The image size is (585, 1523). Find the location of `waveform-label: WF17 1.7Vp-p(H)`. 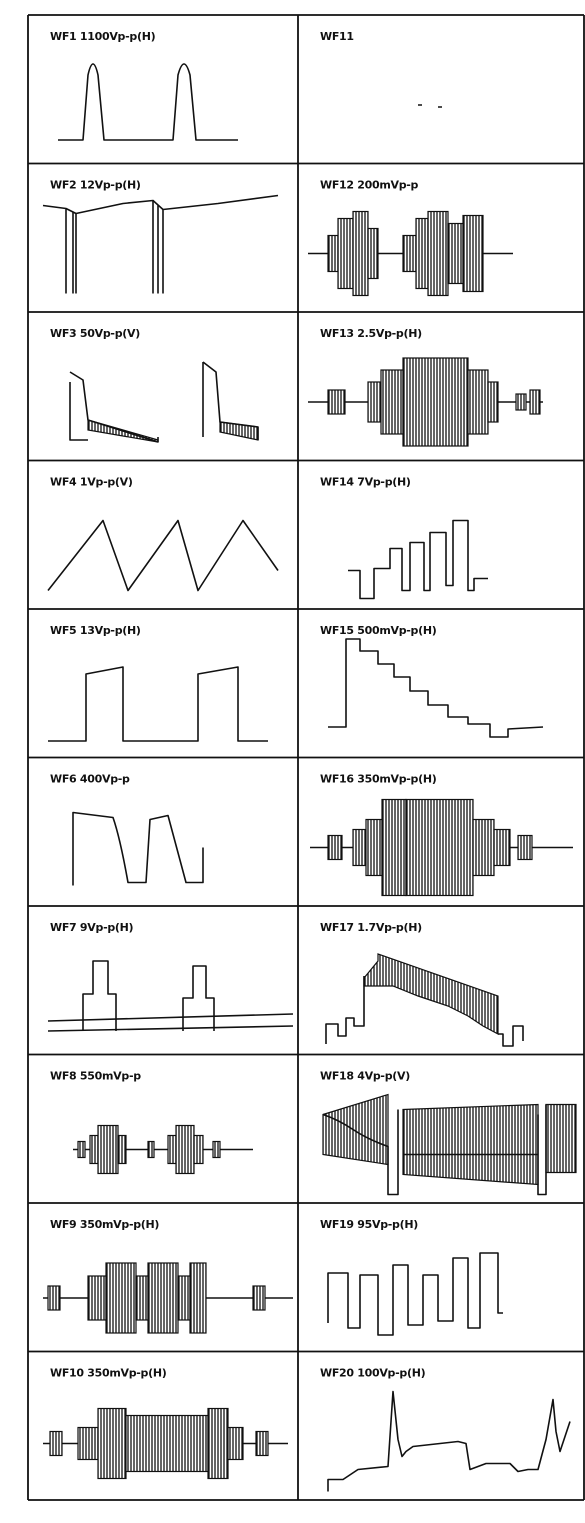

waveform-label: WF17 1.7Vp-p(H) is located at coordinates (371, 927).